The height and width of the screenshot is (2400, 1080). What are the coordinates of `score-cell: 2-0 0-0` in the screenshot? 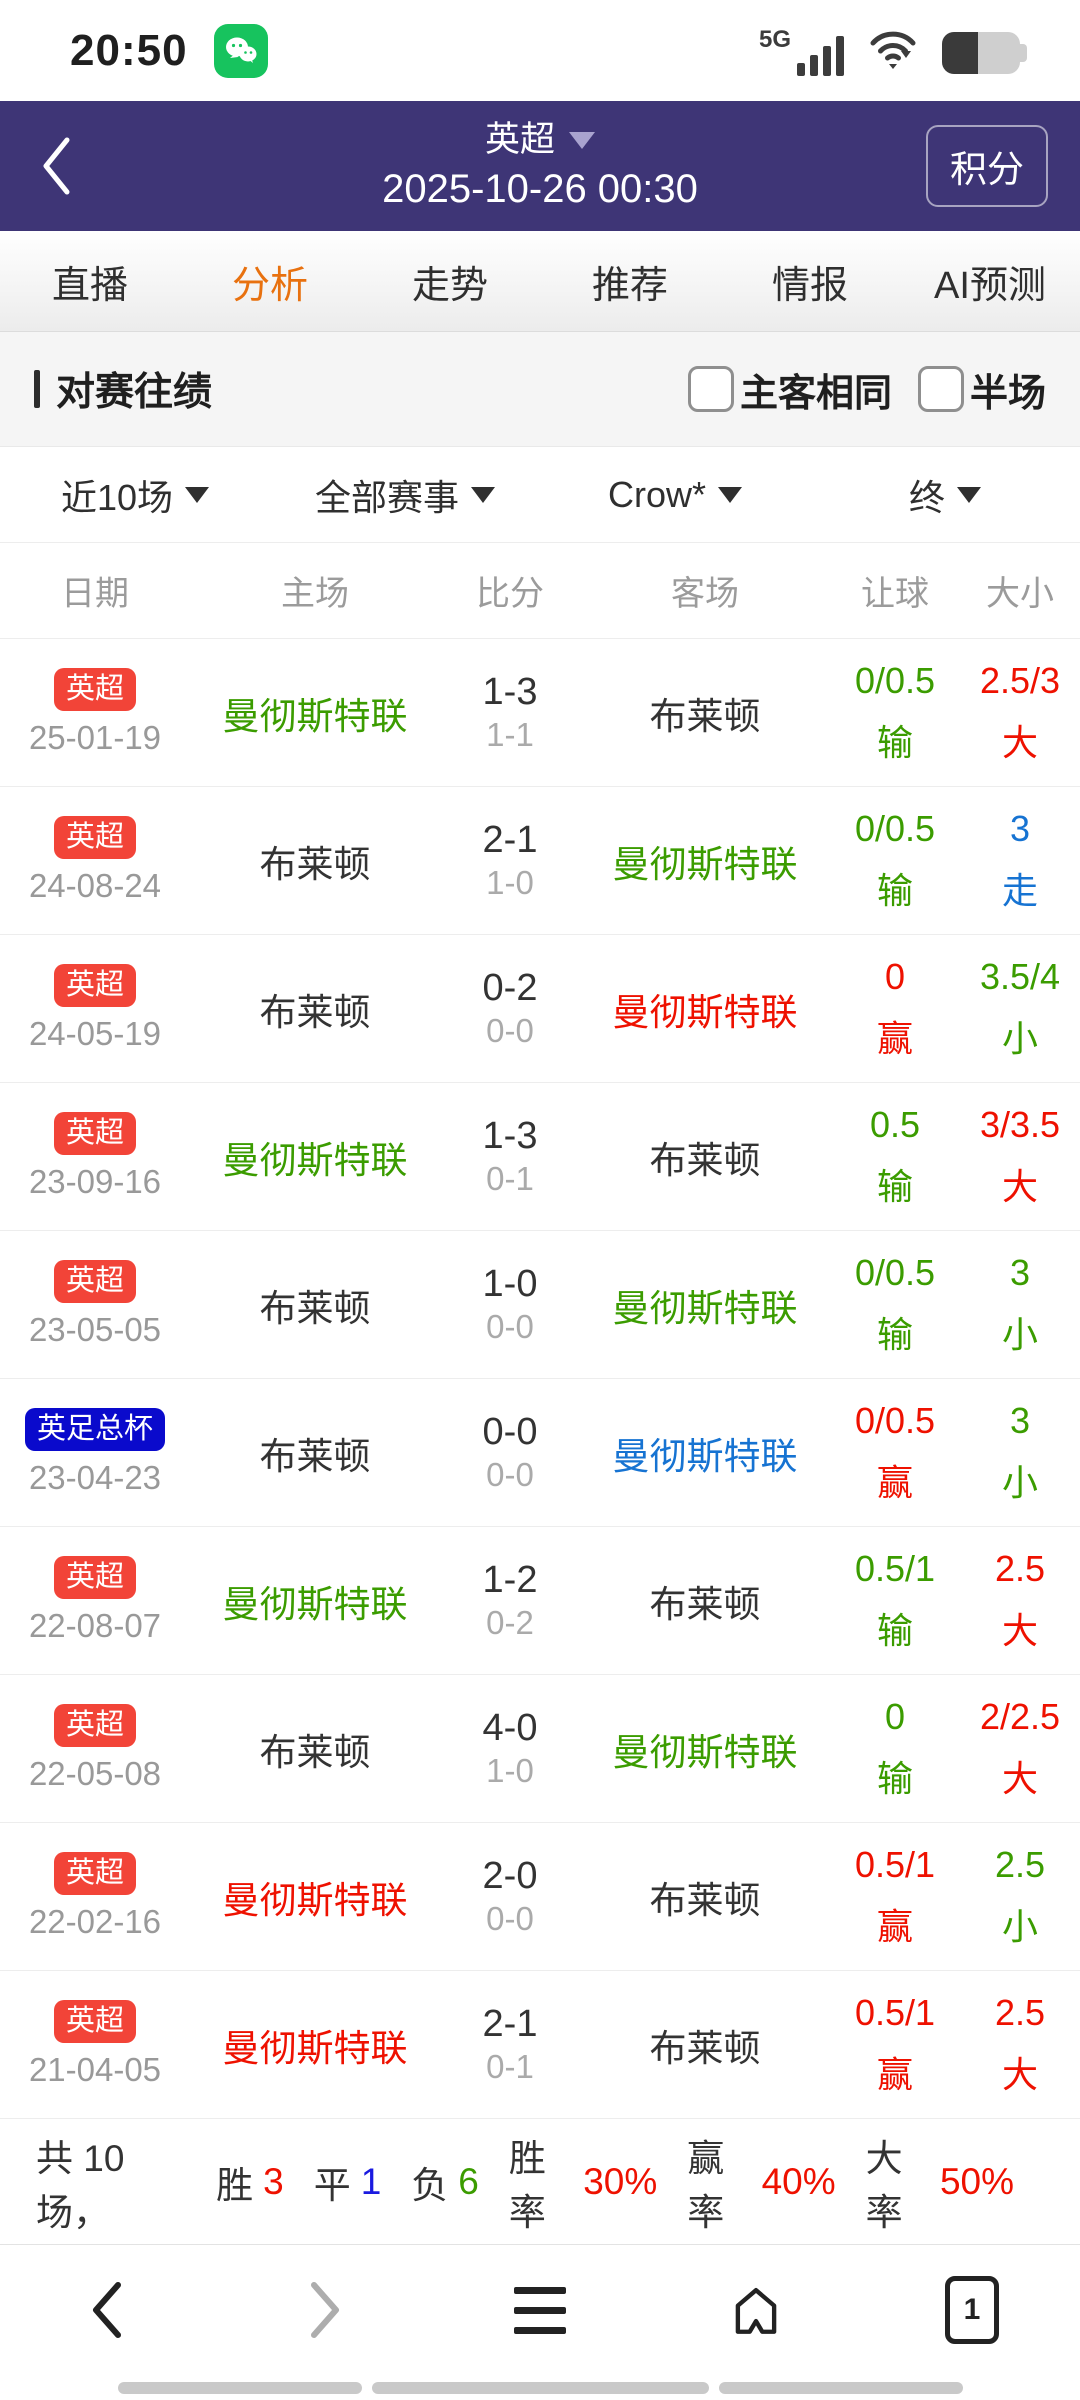 It's located at (510, 1896).